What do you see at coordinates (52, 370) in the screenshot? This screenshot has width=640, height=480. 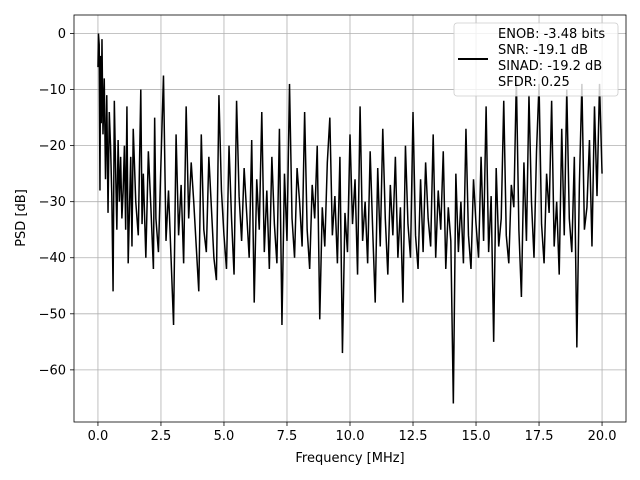 I see `y-tick-label: −60` at bounding box center [52, 370].